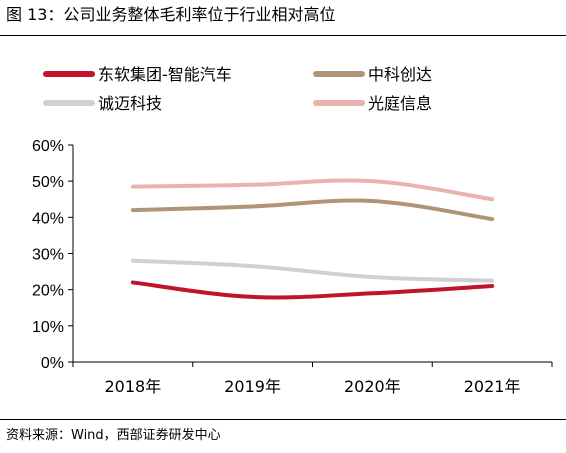  I want to click on y-tick-label: 50%, so click(48, 182).